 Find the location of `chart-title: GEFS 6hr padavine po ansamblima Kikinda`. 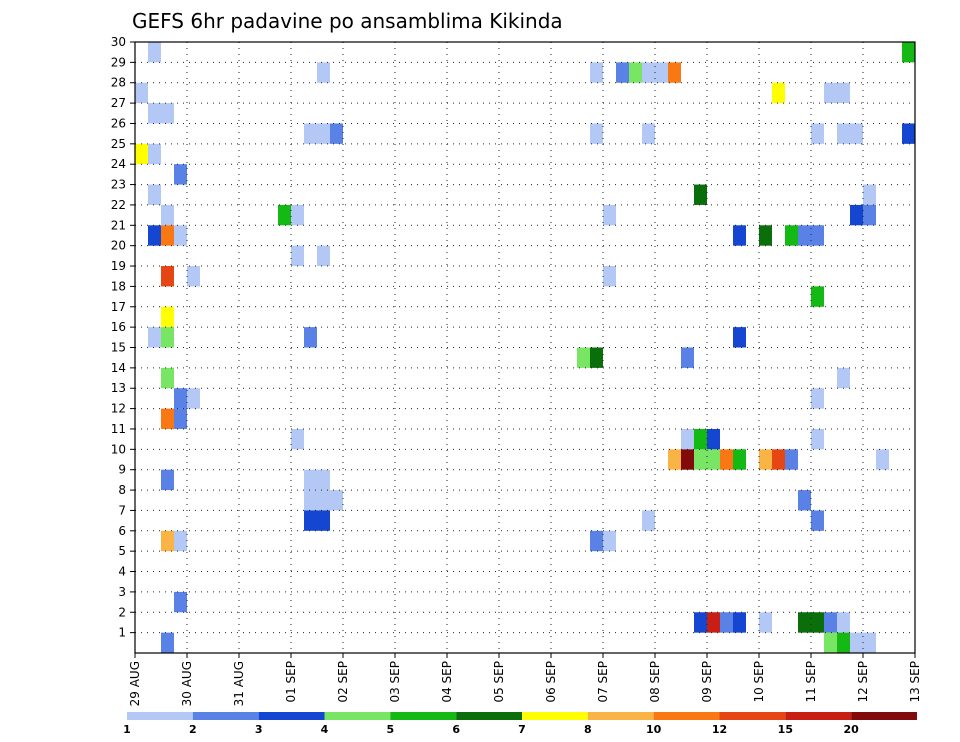

chart-title: GEFS 6hr padavine po ansamblima Kikinda is located at coordinates (347, 21).